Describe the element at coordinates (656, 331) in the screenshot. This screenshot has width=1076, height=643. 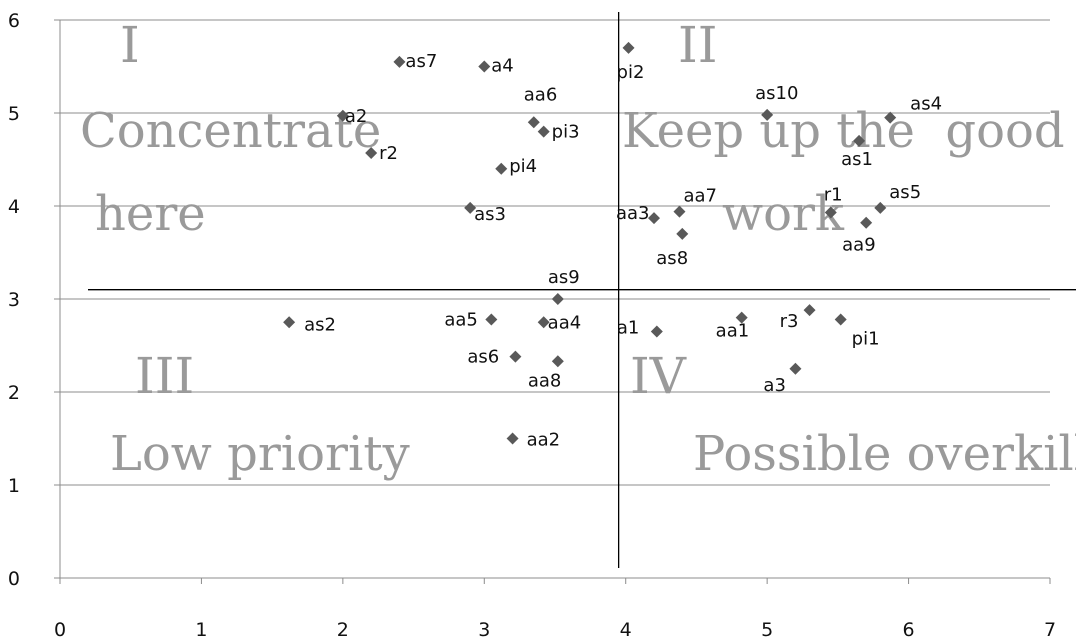
I see `data-point-a1` at that location.